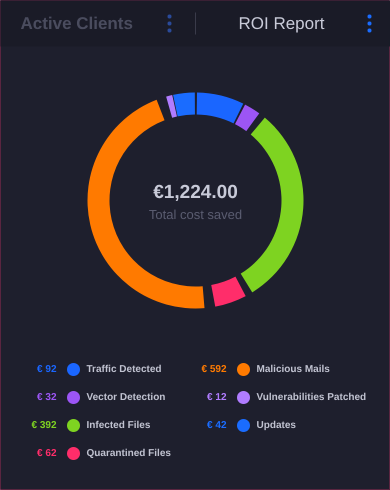 This screenshot has height=490, width=390. What do you see at coordinates (195, 214) in the screenshot?
I see `text: Total cost saved` at bounding box center [195, 214].